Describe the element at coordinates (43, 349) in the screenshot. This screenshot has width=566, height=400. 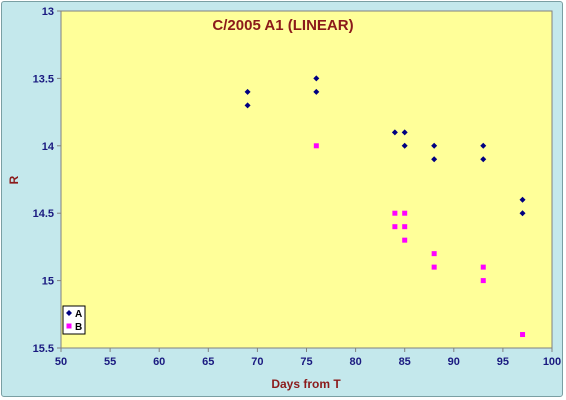
I see `y-tick-label: 15.5` at that location.